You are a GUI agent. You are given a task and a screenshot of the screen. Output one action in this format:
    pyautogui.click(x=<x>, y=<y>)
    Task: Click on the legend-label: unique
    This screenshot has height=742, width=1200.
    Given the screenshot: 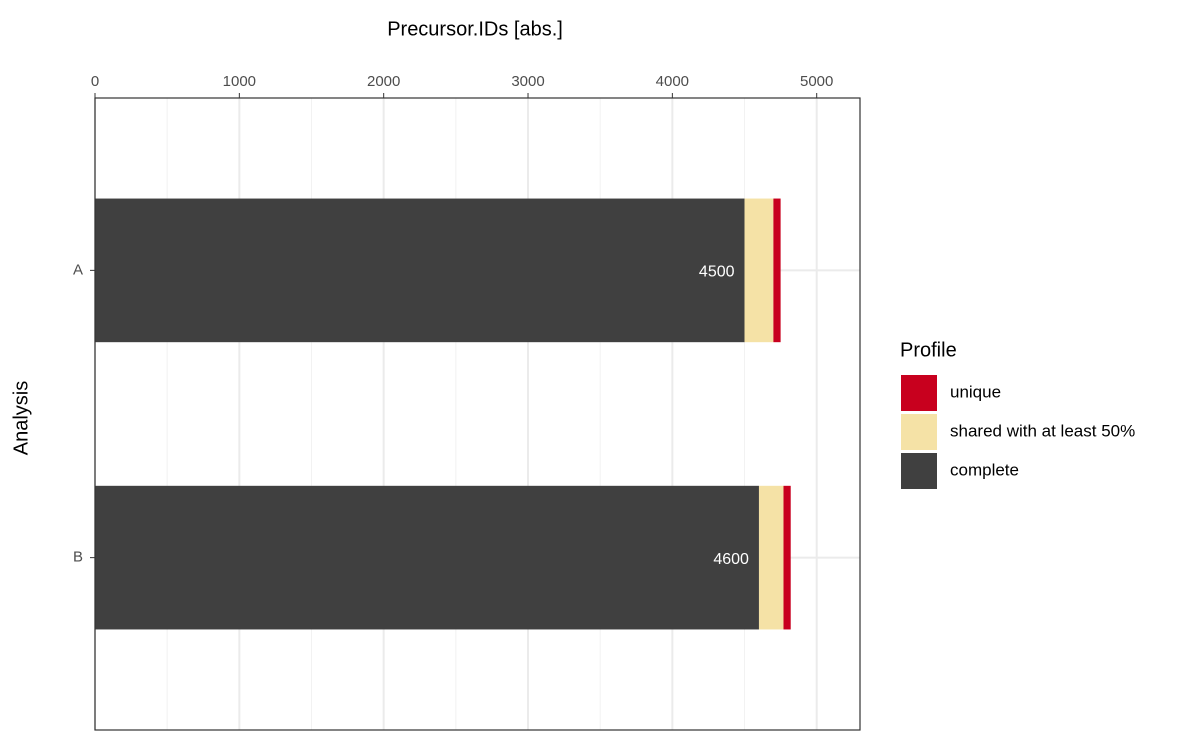 What is the action you would take?
    pyautogui.click(x=975, y=391)
    